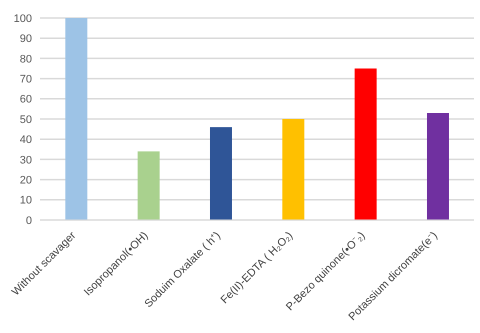  I want to click on y-tick-label: 50, so click(26, 120).